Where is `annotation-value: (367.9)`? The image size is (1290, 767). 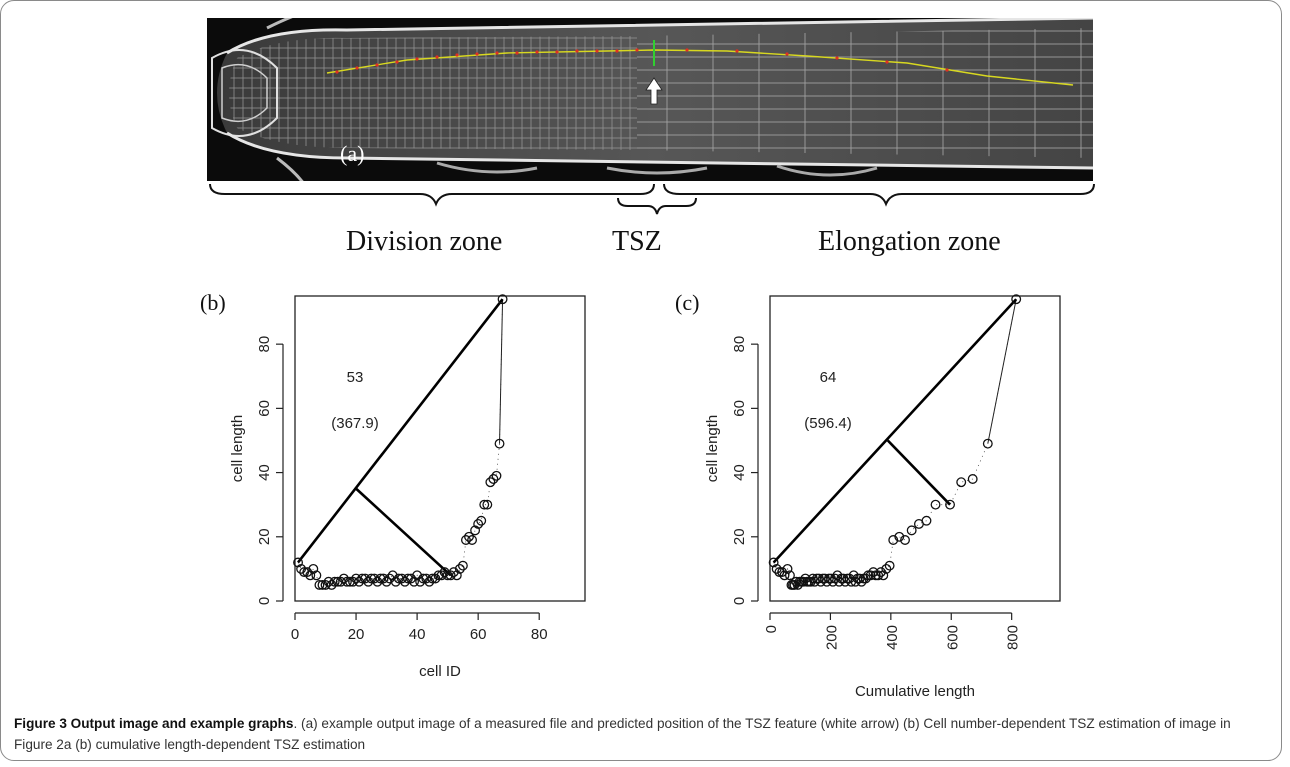
annotation-value: (367.9) is located at coordinates (355, 423).